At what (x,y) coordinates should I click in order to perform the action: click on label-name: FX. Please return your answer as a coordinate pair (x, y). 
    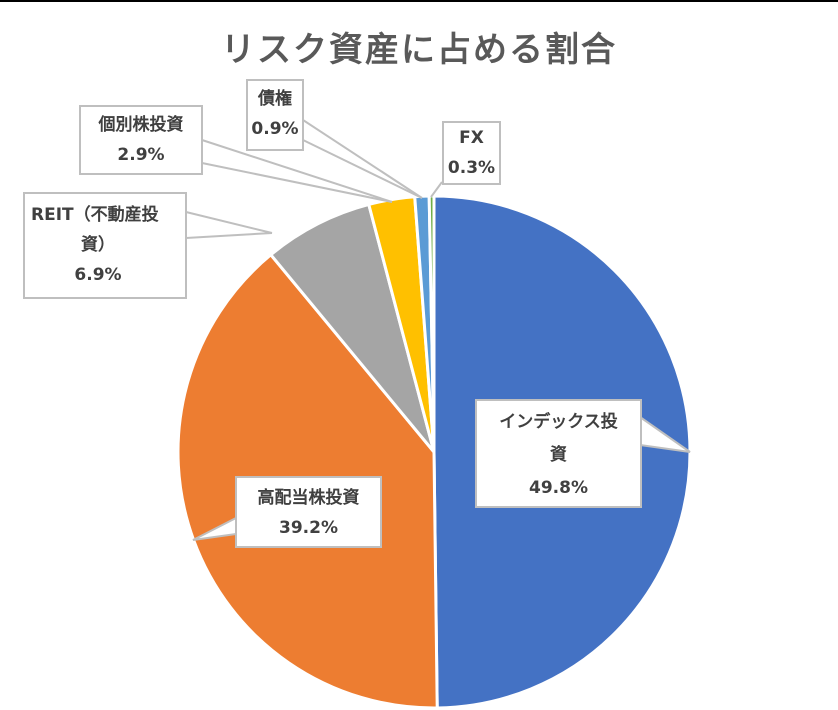
    Looking at the image, I should click on (471, 138).